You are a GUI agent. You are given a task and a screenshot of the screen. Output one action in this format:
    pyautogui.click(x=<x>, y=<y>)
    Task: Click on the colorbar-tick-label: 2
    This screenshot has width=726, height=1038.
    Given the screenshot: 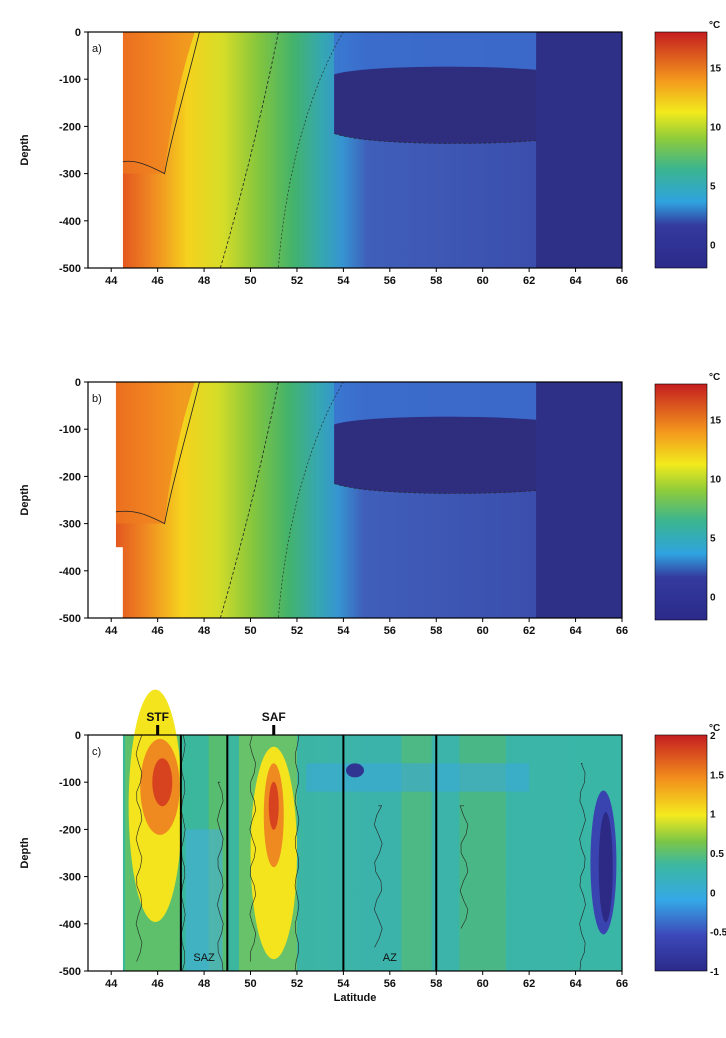 What is the action you would take?
    pyautogui.click(x=713, y=736)
    